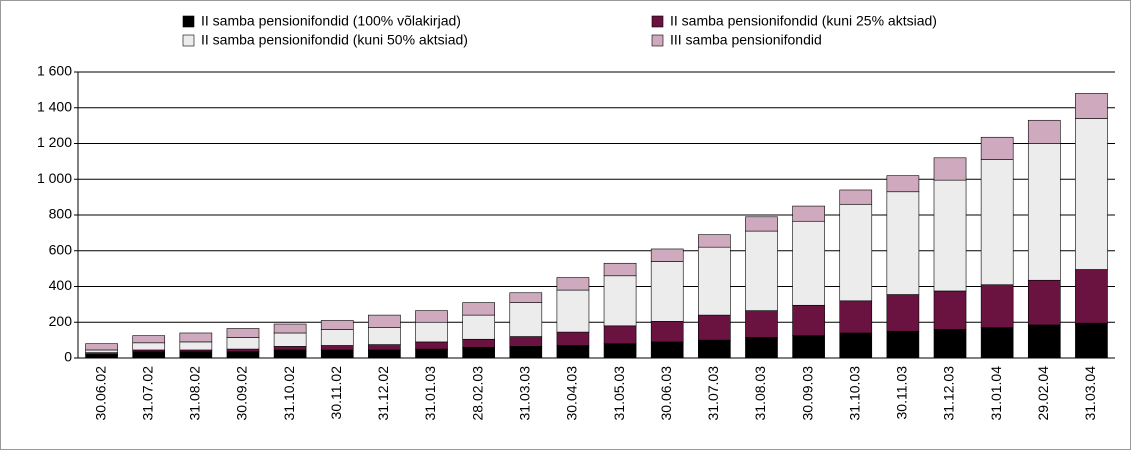 The width and height of the screenshot is (1131, 450). Describe the element at coordinates (477, 393) in the screenshot. I see `x-tick-label: 28.02.03` at that location.